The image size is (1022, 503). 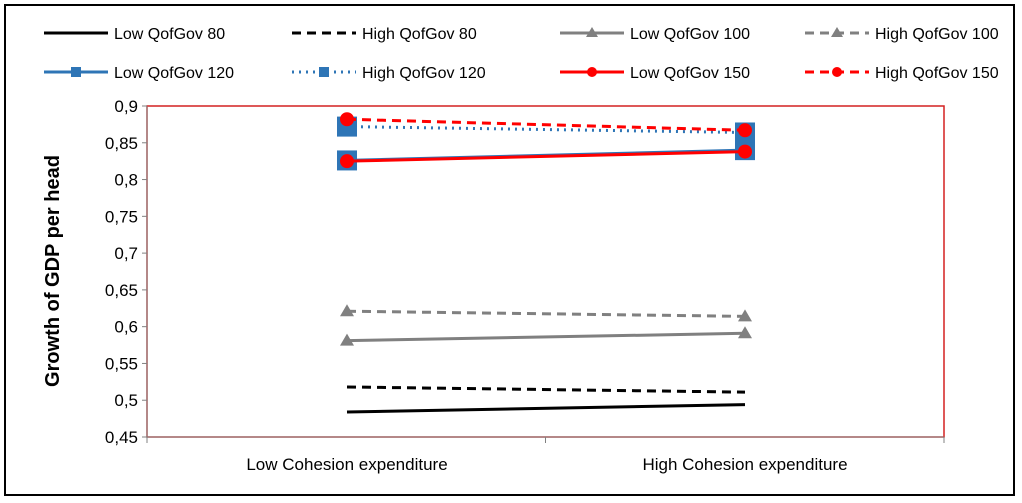 I want to click on legend-item: High QofGov 80, so click(x=384, y=34).